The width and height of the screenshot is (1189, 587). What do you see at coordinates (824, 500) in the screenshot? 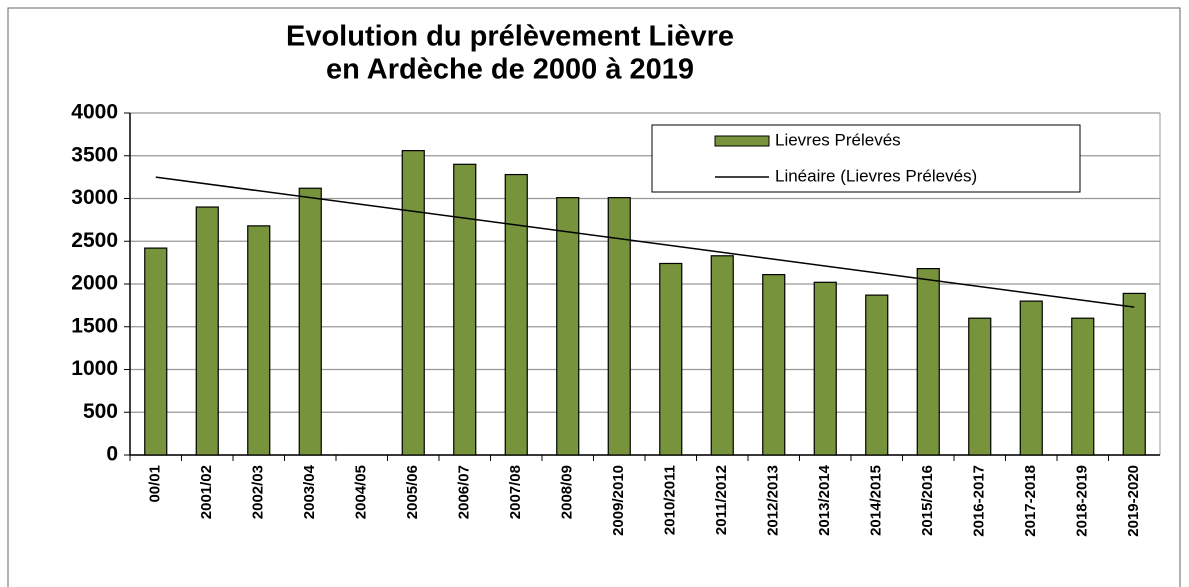
I see `x-tick-label: 2013/2014` at bounding box center [824, 500].